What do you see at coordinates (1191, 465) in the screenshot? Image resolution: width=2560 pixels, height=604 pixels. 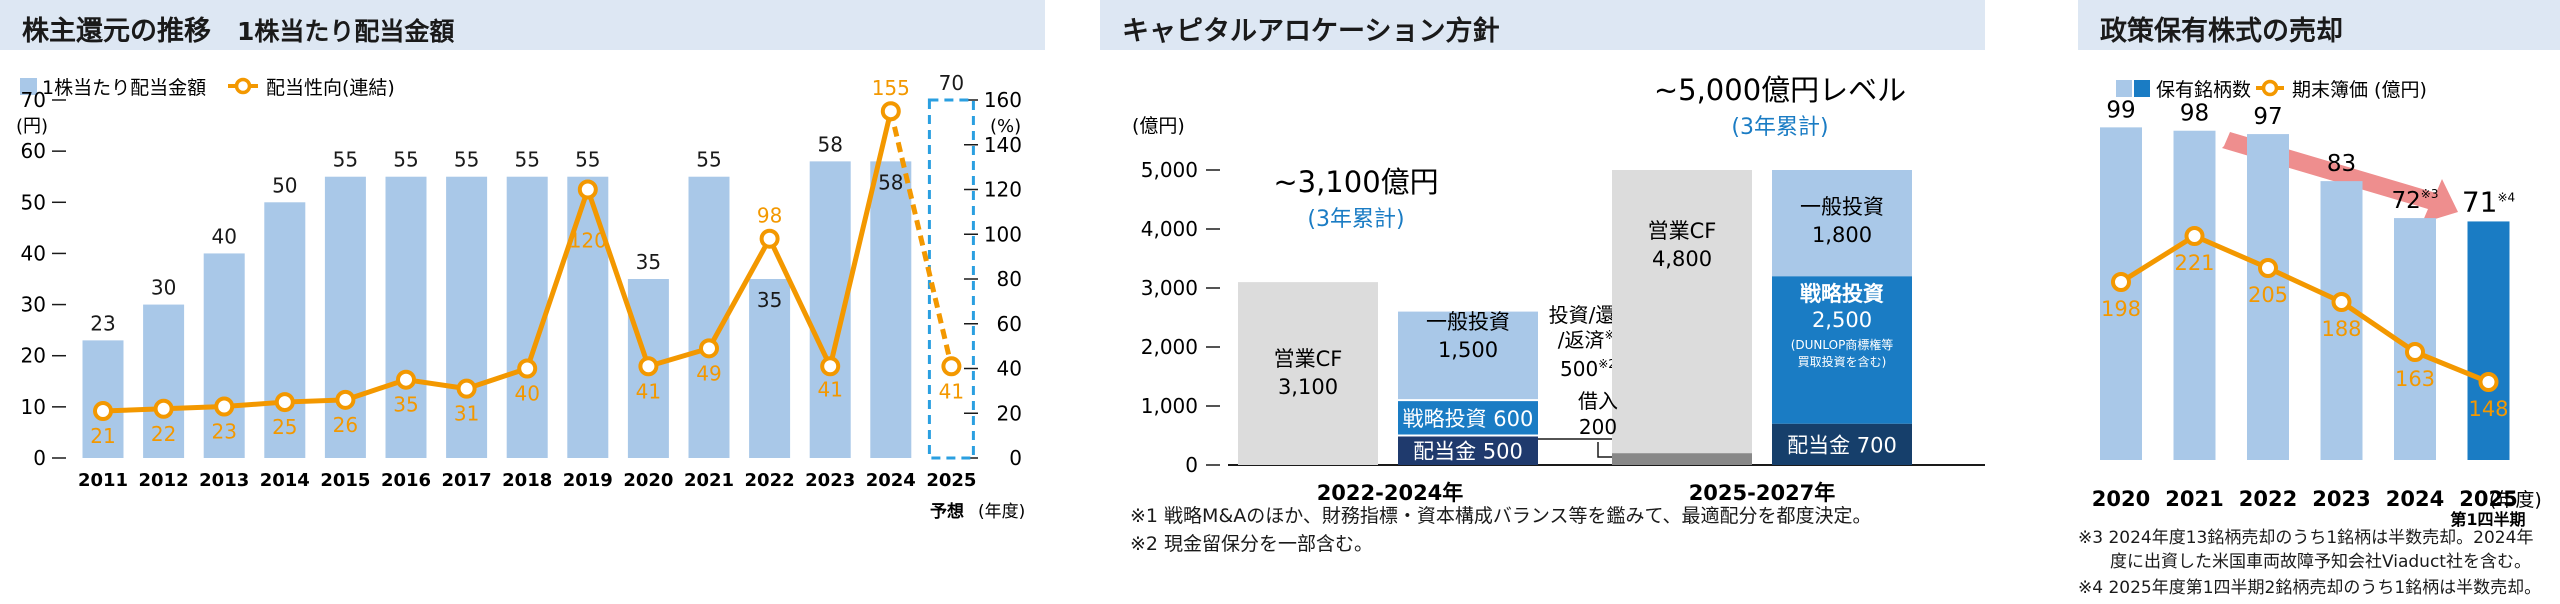 I see `capital-tick-label: 0` at bounding box center [1191, 465].